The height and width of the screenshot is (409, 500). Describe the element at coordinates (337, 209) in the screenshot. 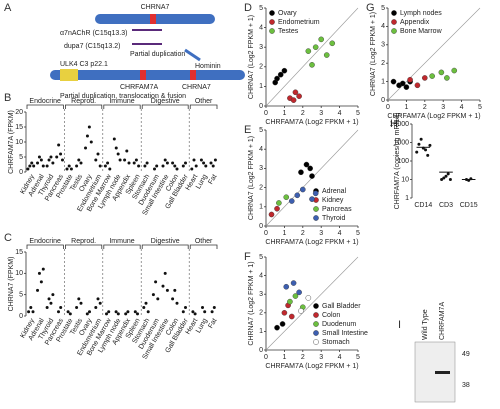

I see `legend-label: Pancreas` at that location.